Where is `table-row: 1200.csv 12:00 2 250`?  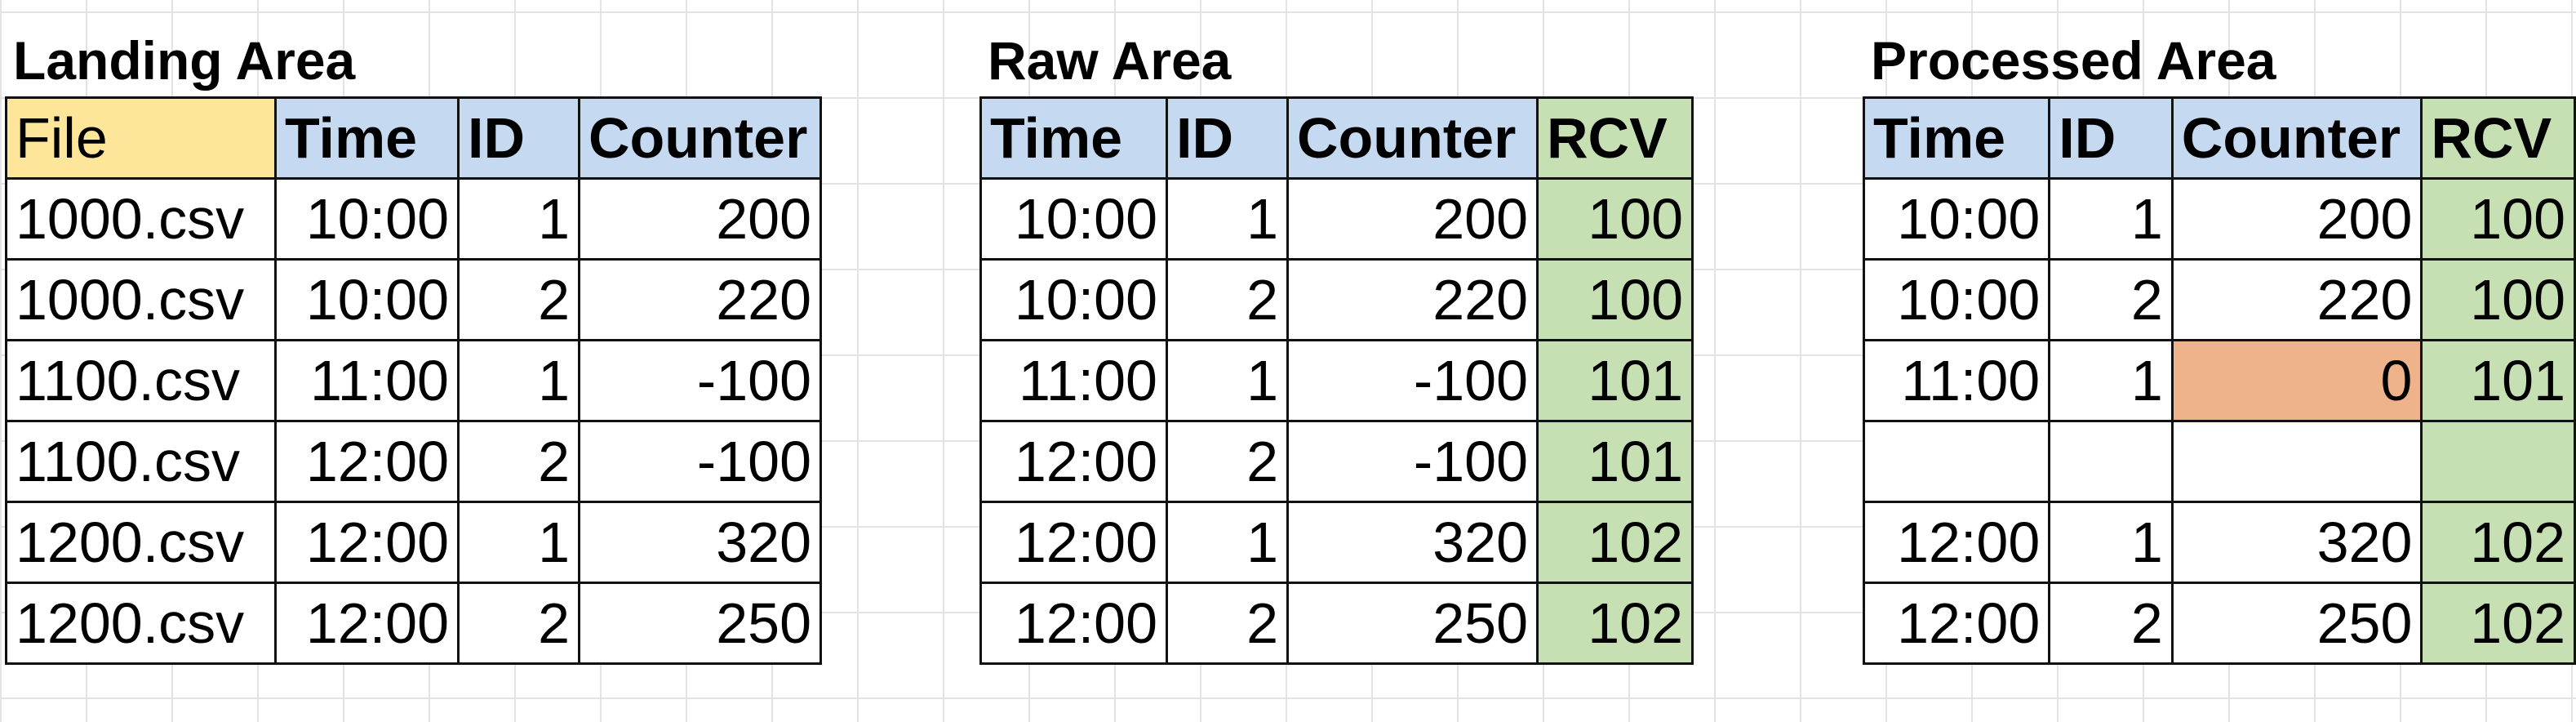 table-row: 1200.csv 12:00 2 250 is located at coordinates (413, 623).